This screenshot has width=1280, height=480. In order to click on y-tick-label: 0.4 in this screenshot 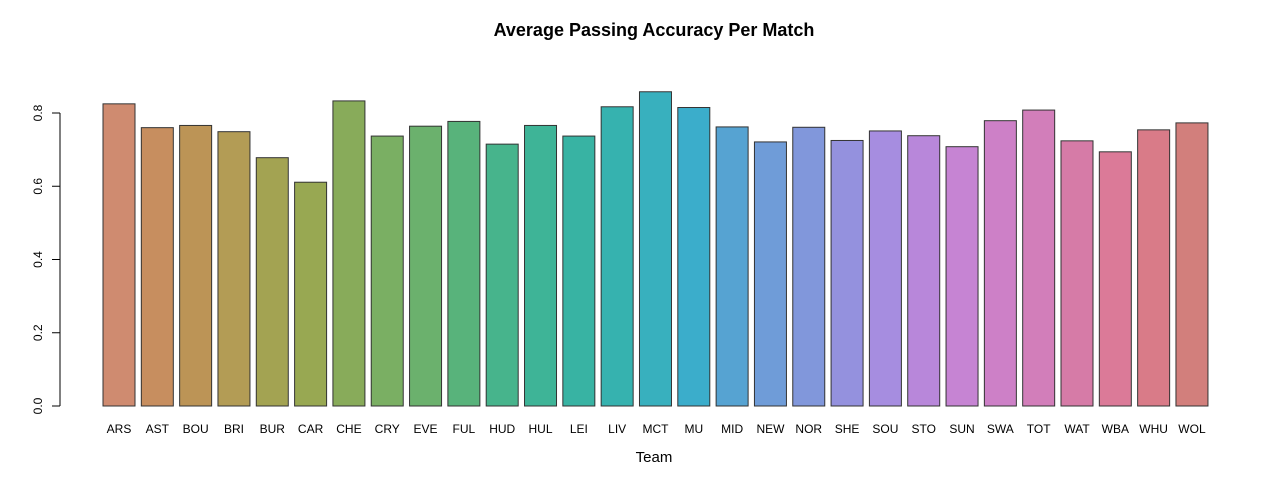, I will do `click(38, 259)`.